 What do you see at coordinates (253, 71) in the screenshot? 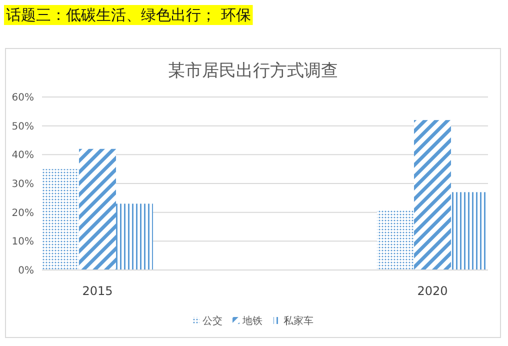
I see `chart-title: 某市居民出行方式调查` at bounding box center [253, 71].